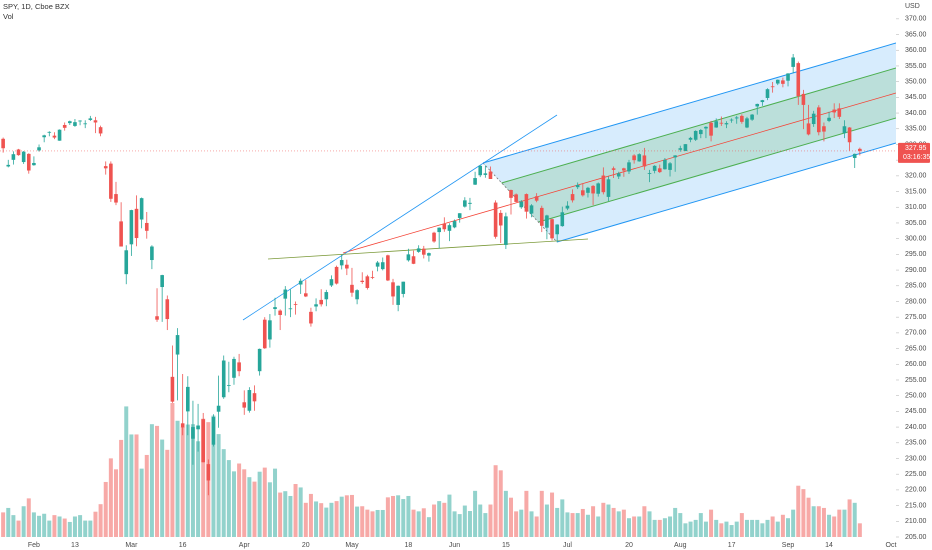 The width and height of the screenshot is (932, 550). I want to click on x-tick-label: 15, so click(506, 545).